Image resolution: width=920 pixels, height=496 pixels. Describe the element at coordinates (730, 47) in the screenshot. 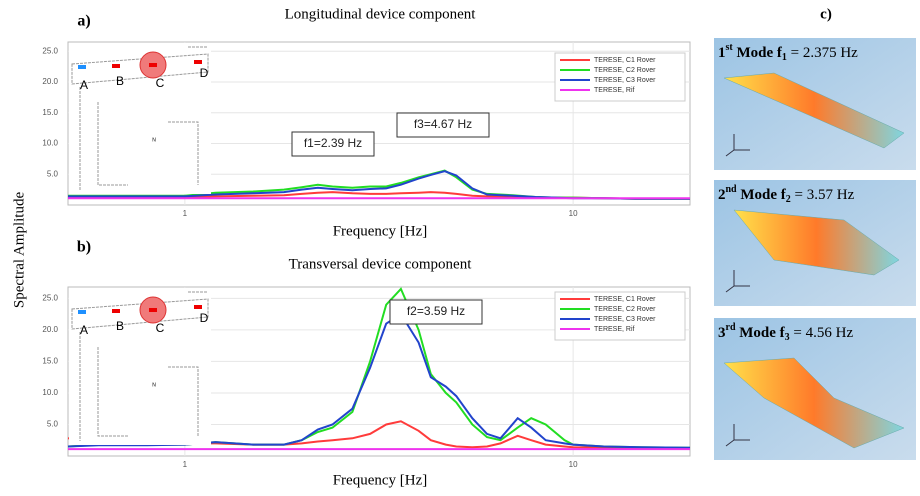

I see `mode-text: st` at that location.